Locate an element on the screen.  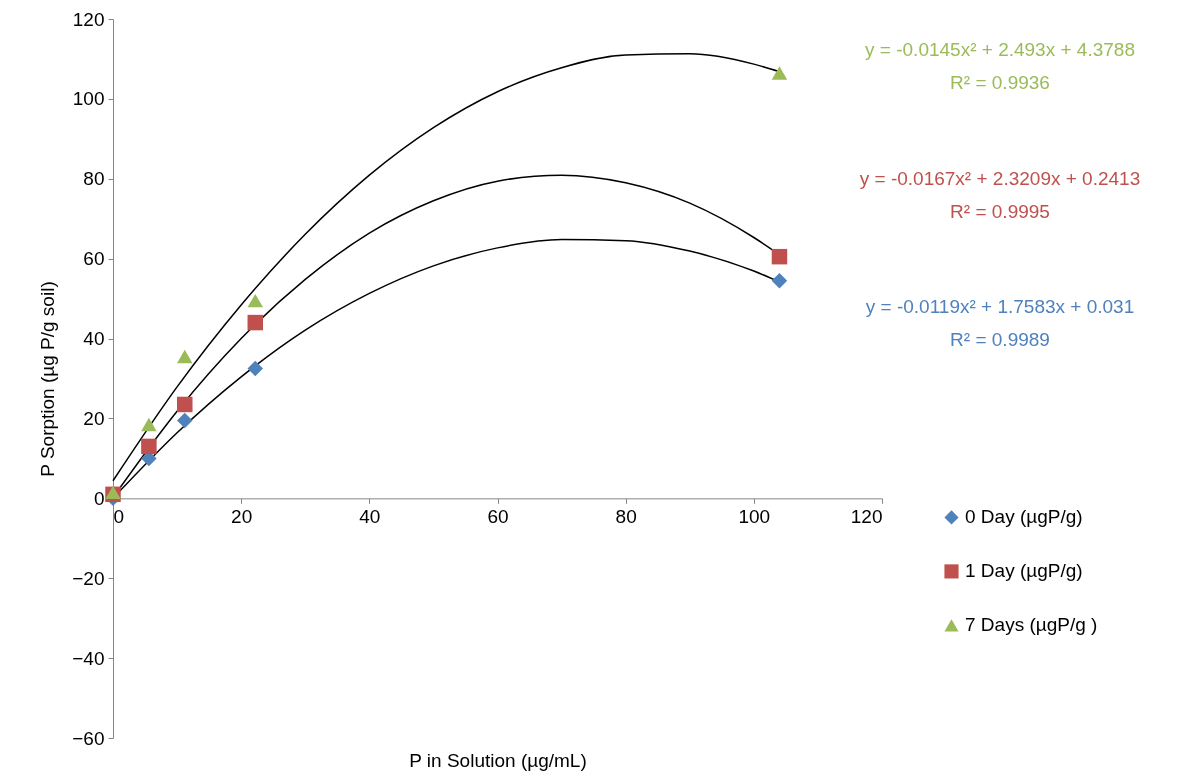
y-tick-label: 60 is located at coordinates (94, 259).